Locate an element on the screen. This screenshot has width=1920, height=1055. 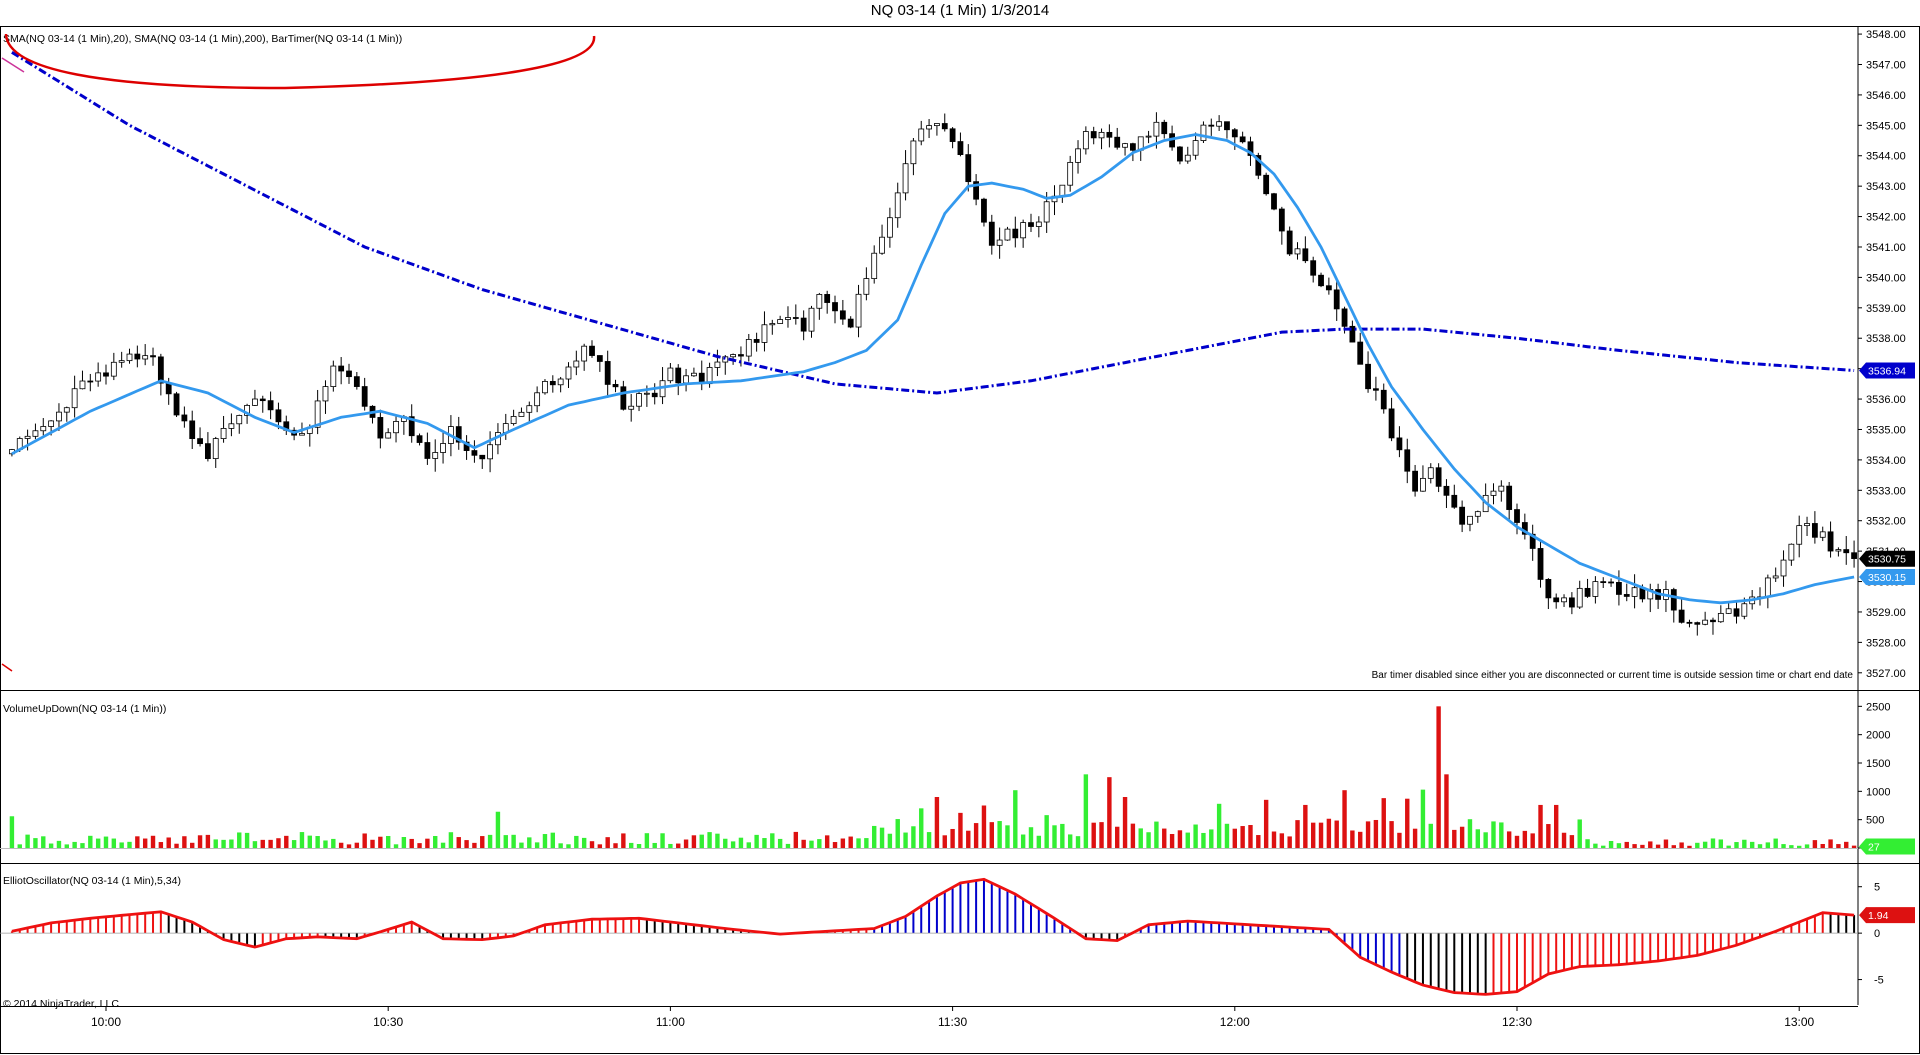
volume-tick-label: 500 is located at coordinates (1875, 821).